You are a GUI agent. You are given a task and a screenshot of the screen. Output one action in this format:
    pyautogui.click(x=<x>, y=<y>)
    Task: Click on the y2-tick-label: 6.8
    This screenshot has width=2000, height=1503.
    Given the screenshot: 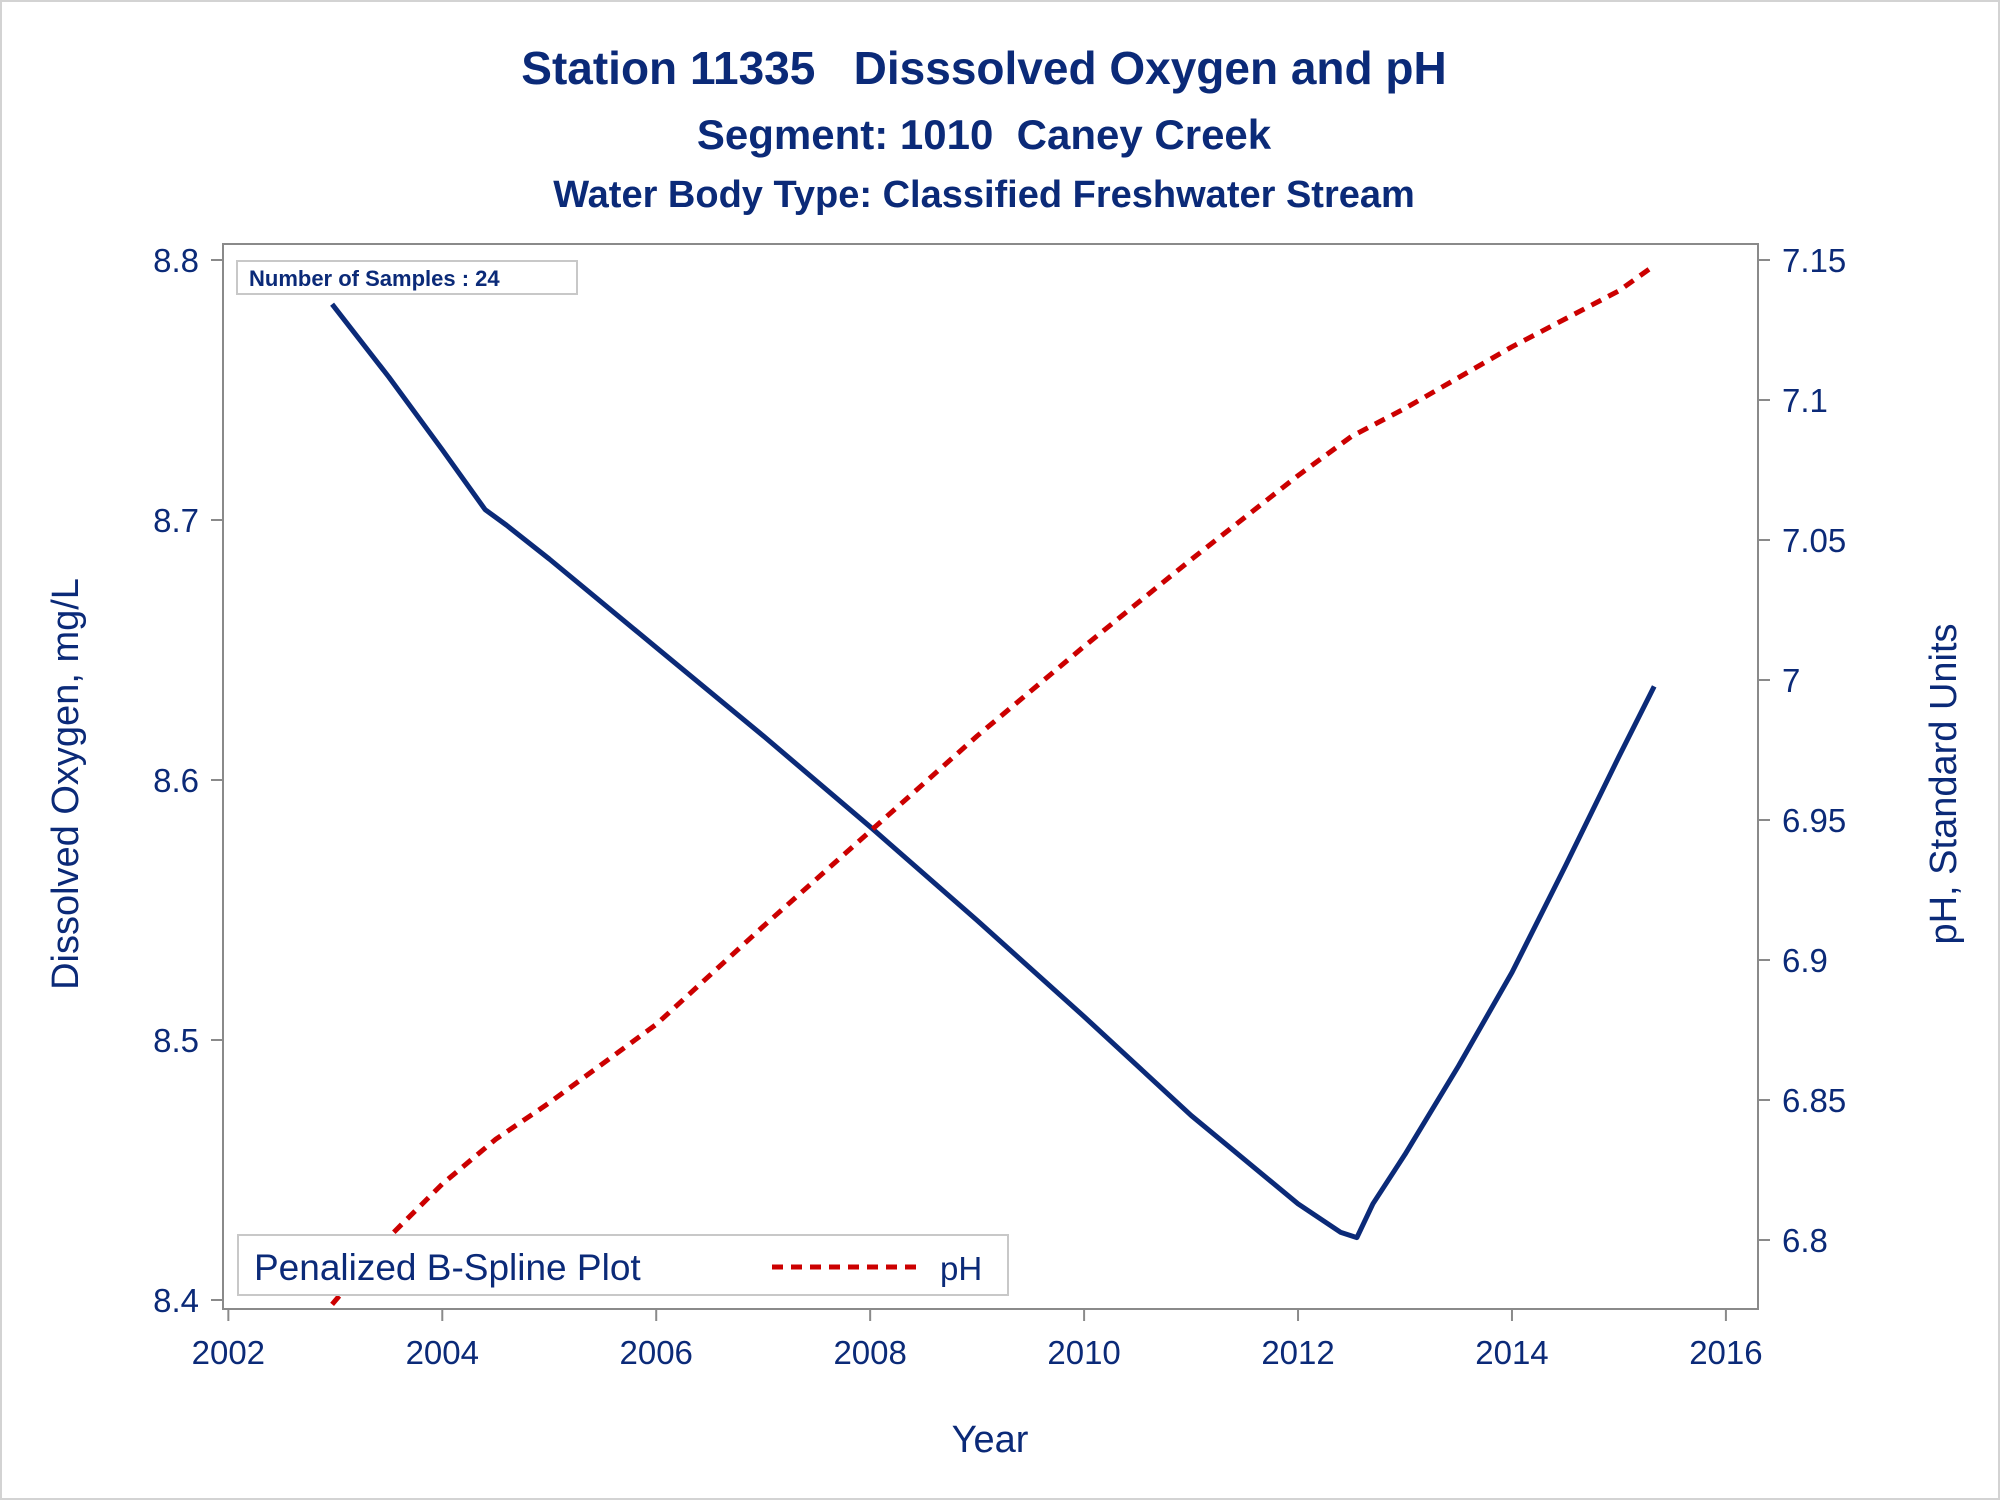 What is the action you would take?
    pyautogui.click(x=1805, y=1240)
    